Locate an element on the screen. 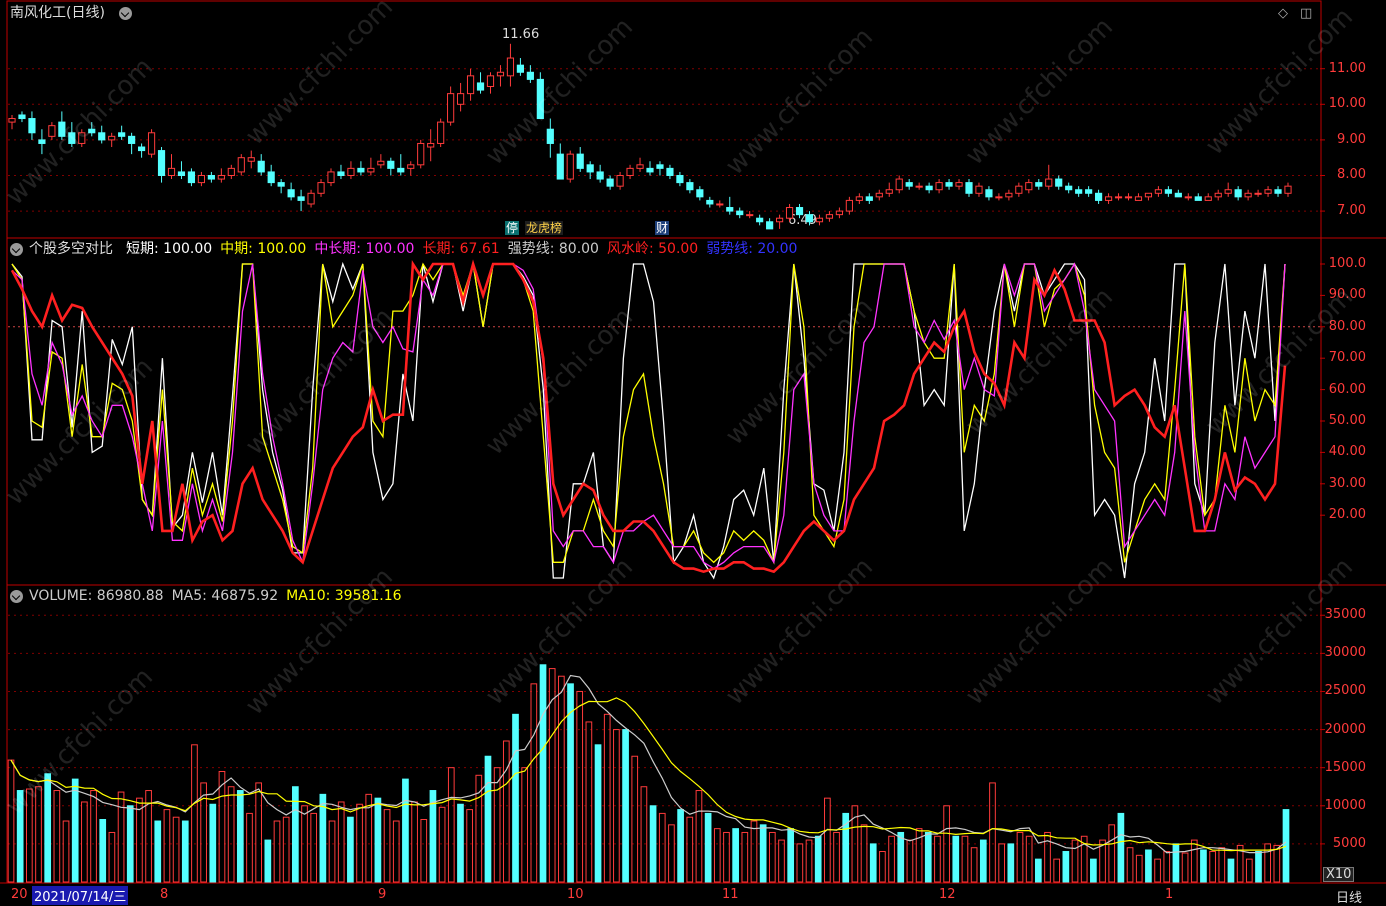 This screenshot has height=906, width=1386. cursor-date: 2021/07/14/三 is located at coordinates (80, 895).